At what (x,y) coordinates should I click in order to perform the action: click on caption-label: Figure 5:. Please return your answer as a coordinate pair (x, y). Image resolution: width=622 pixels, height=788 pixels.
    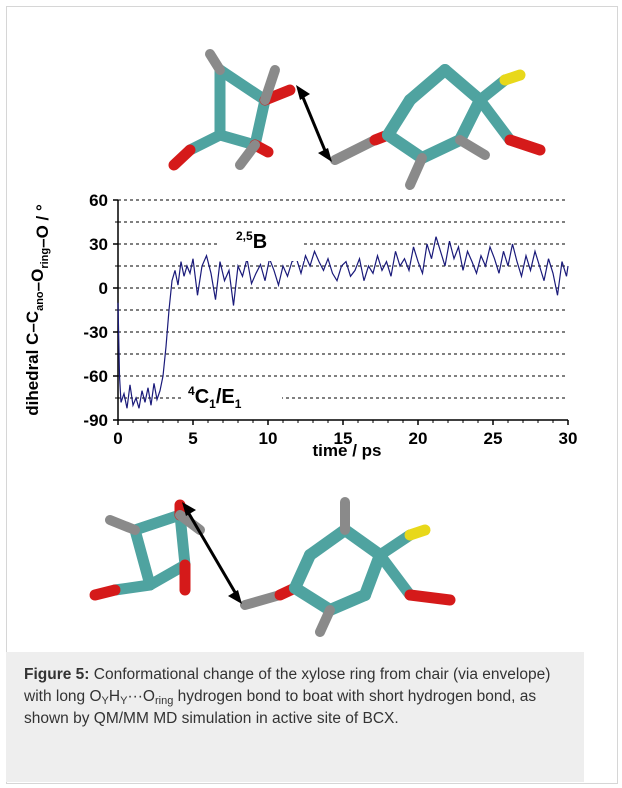
    Looking at the image, I should click on (57, 674).